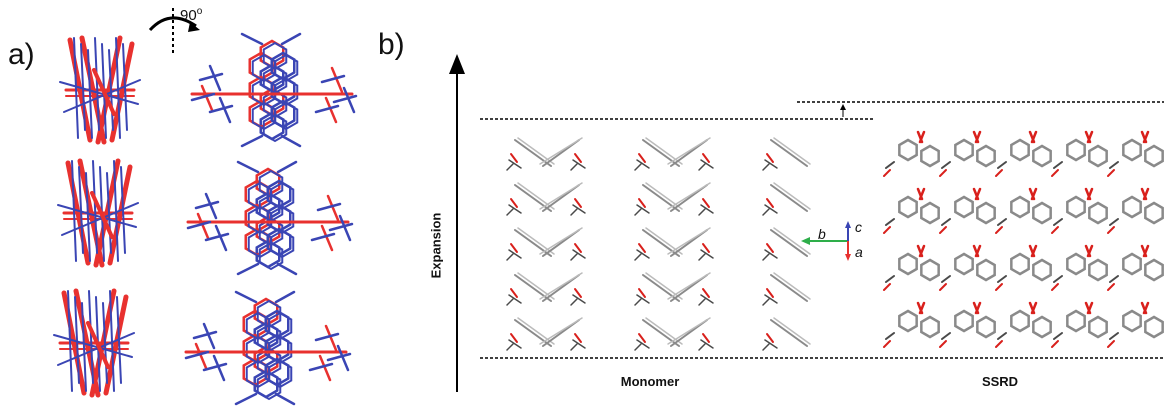 This screenshot has height=408, width=1164. What do you see at coordinates (436, 245) in the screenshot?
I see `expansion-label: Expansion` at bounding box center [436, 245].